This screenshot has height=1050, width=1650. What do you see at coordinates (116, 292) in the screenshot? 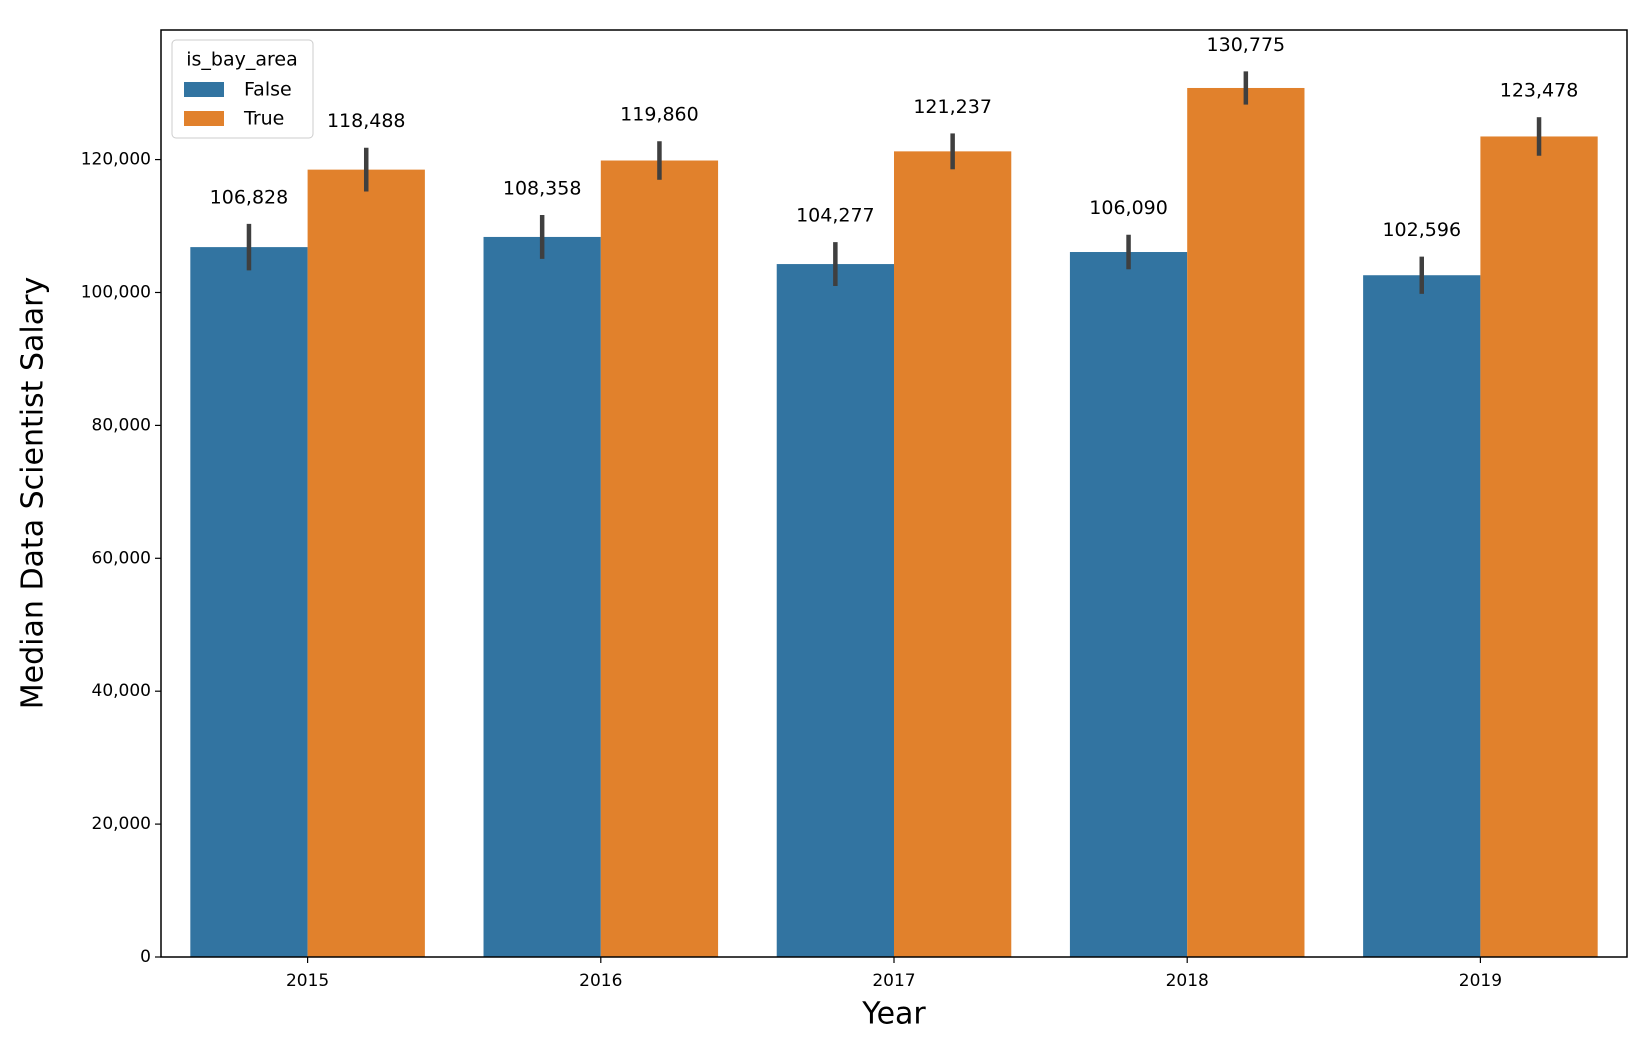
I see `y-tick-label: 100,000` at bounding box center [116, 292].